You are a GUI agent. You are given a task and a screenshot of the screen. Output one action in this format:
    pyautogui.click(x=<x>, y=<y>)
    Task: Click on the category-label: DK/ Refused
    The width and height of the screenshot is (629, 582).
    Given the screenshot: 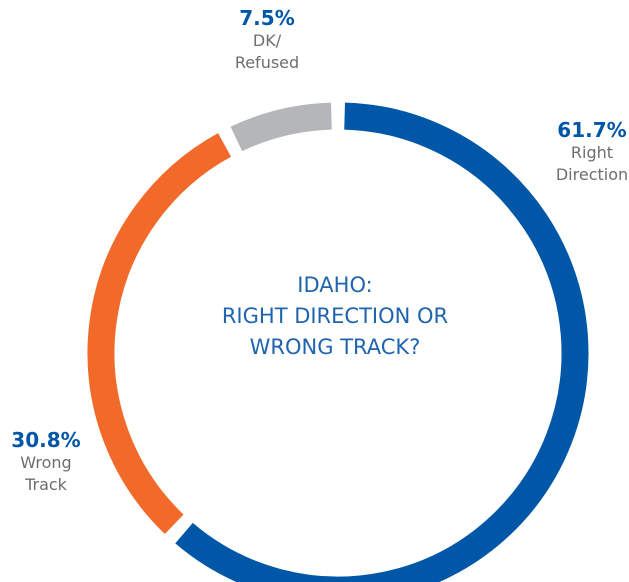 What is the action you would take?
    pyautogui.click(x=267, y=51)
    